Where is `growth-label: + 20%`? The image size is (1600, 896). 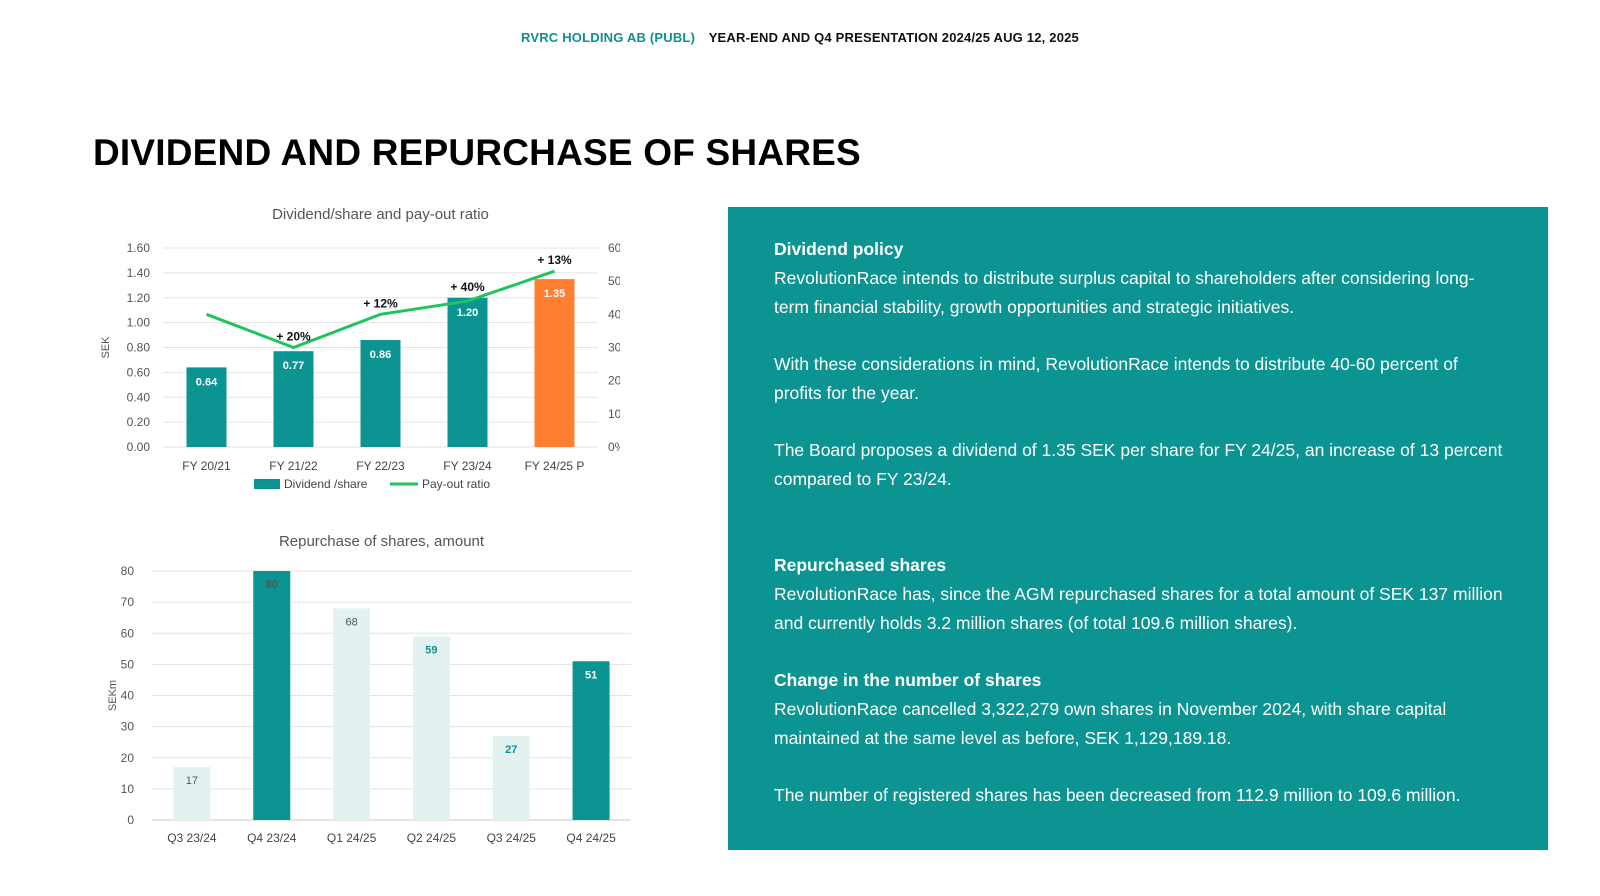 growth-label: + 20% is located at coordinates (293, 337).